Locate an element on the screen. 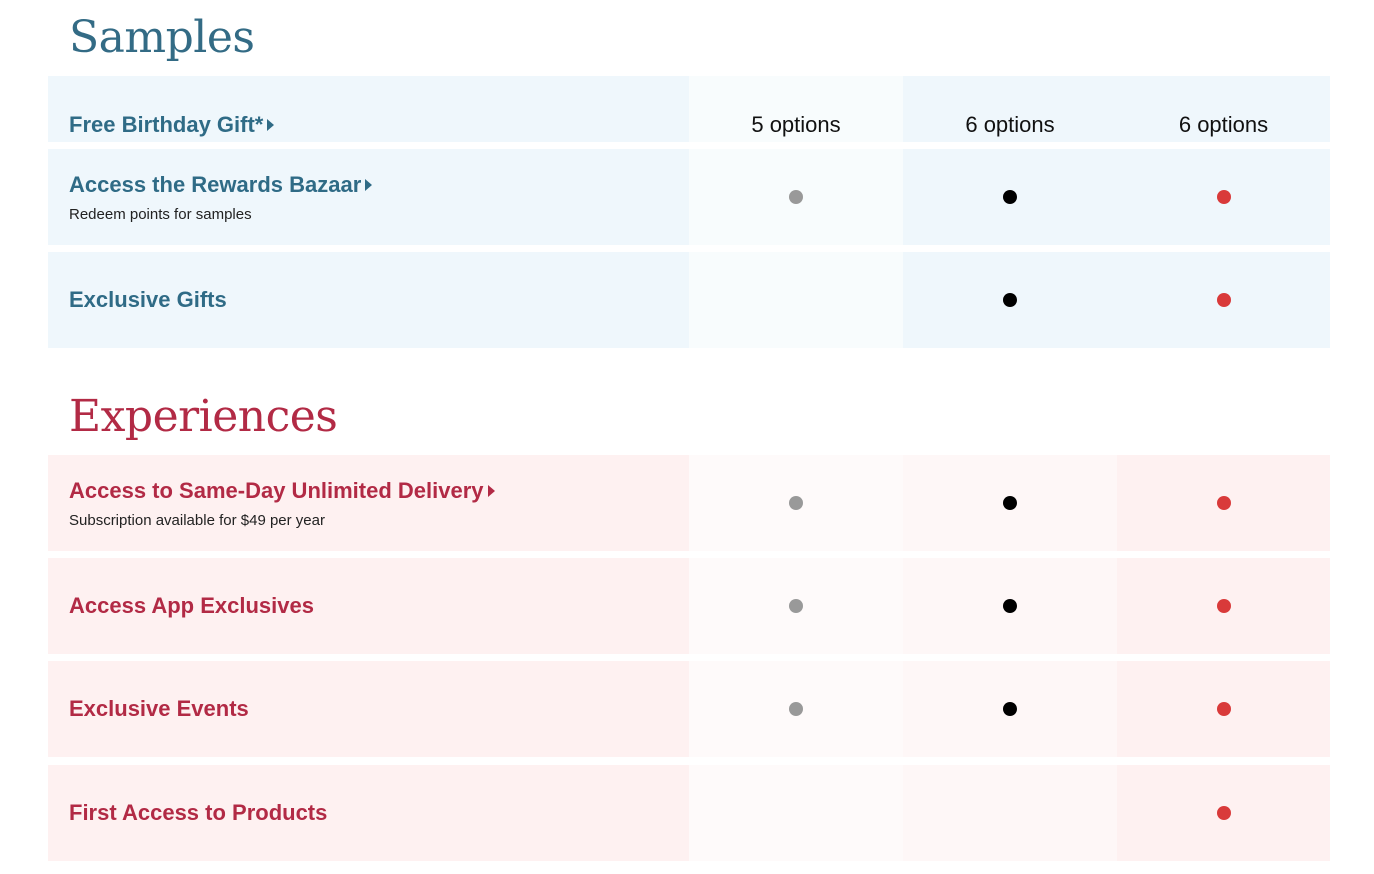  benefit-label-cell: Access App Exclusives is located at coordinates (368, 606).